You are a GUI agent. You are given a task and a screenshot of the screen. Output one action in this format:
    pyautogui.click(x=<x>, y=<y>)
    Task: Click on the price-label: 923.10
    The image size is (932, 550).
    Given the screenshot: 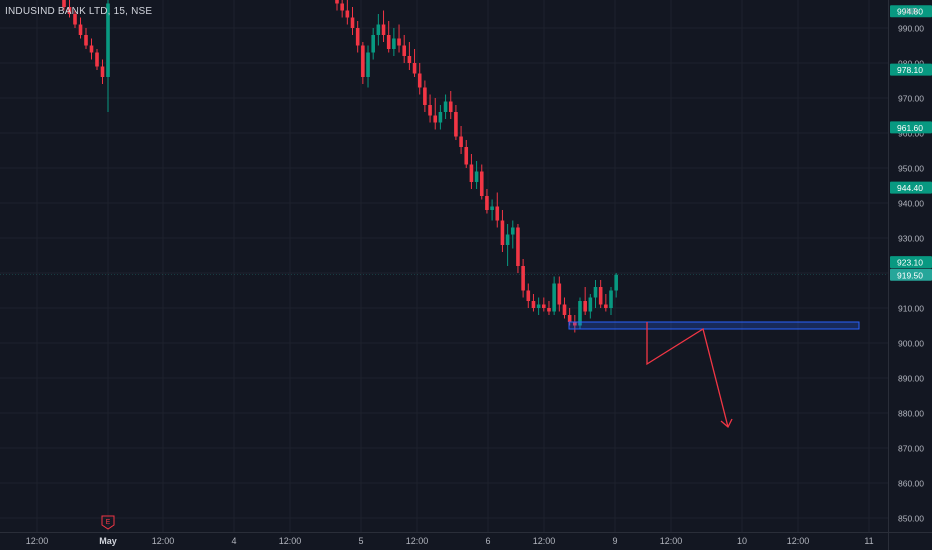 What is the action you would take?
    pyautogui.click(x=911, y=262)
    